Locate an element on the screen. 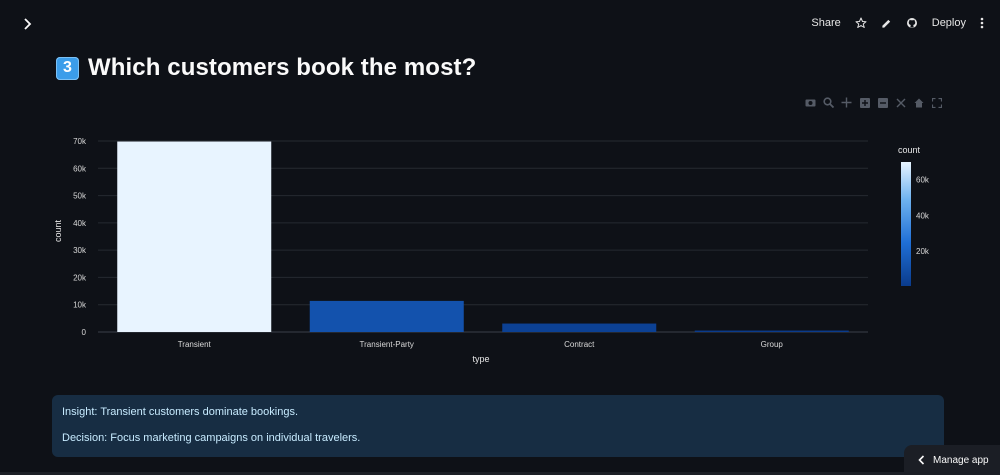 The height and width of the screenshot is (475, 1000). y-tick-label: 20k is located at coordinates (80, 277).